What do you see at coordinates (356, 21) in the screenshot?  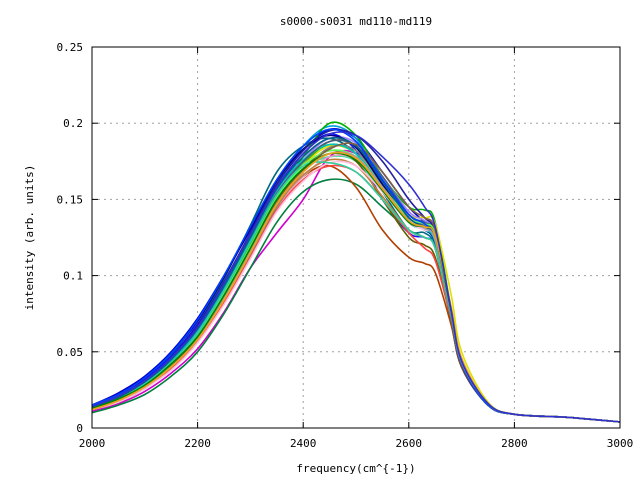 I see `chart-title: s0000-s0031 md110-md119` at bounding box center [356, 21].